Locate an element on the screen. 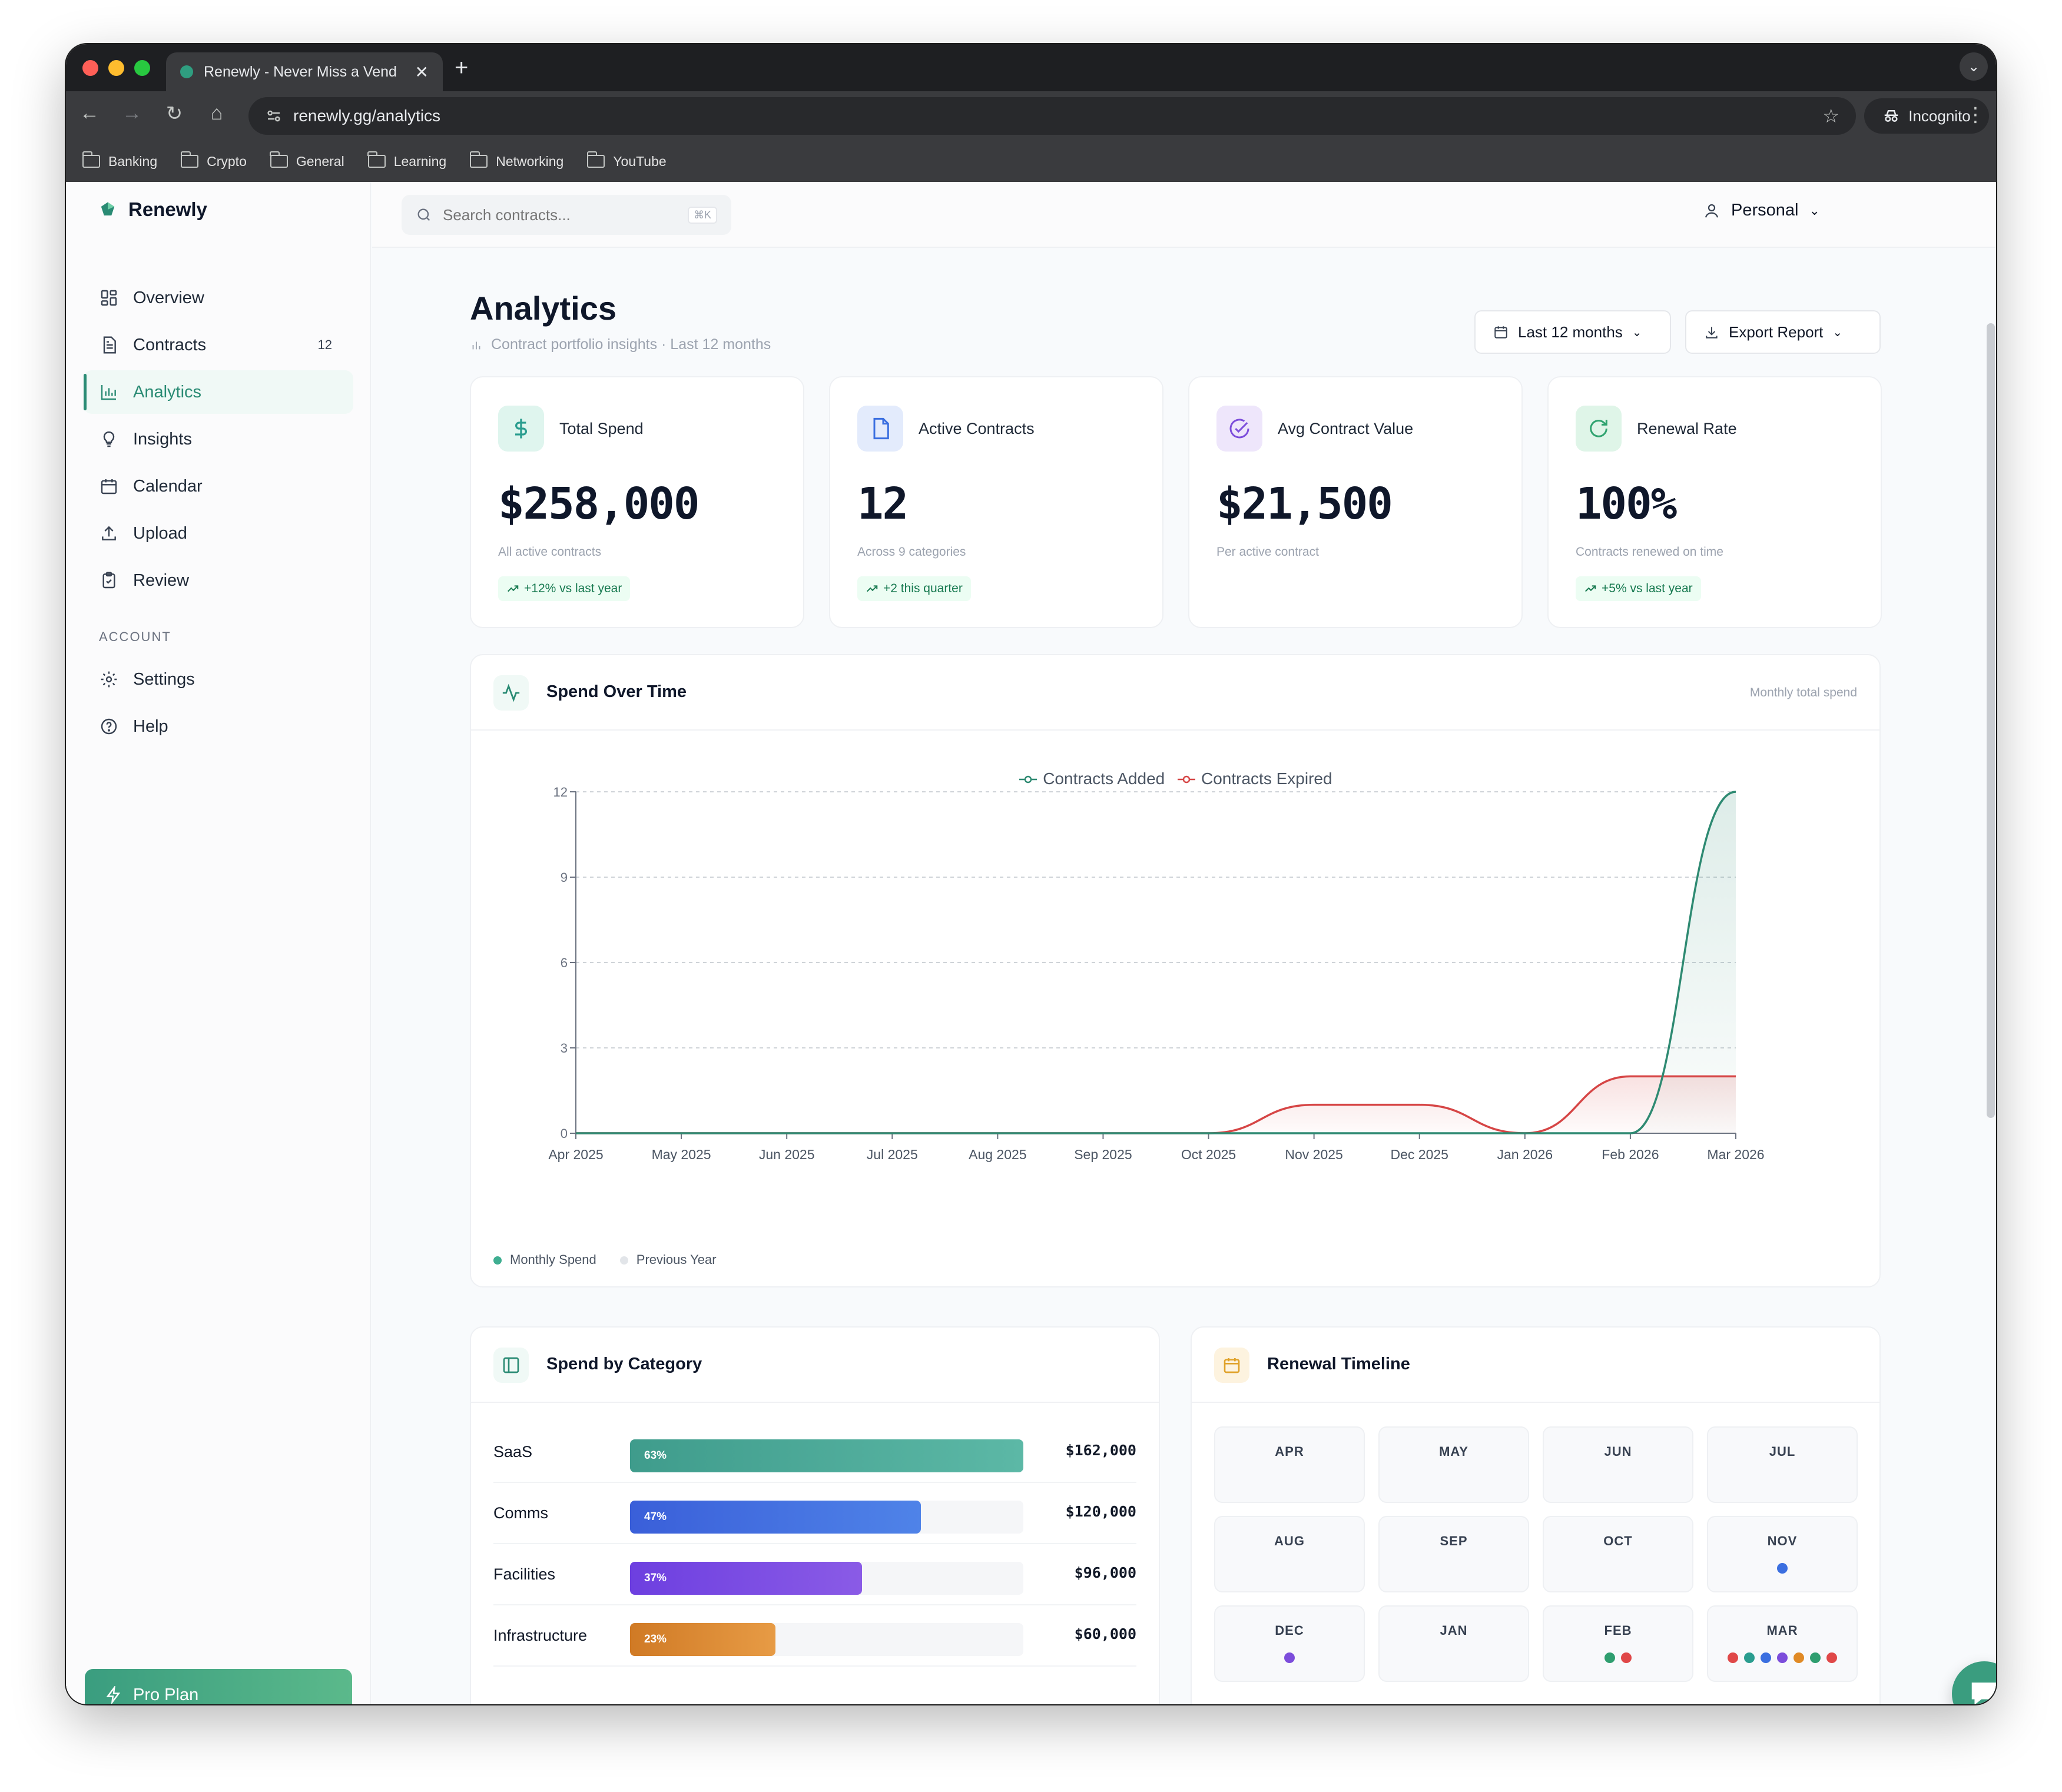 The height and width of the screenshot is (1792, 2062). help-icon is located at coordinates (109, 726).